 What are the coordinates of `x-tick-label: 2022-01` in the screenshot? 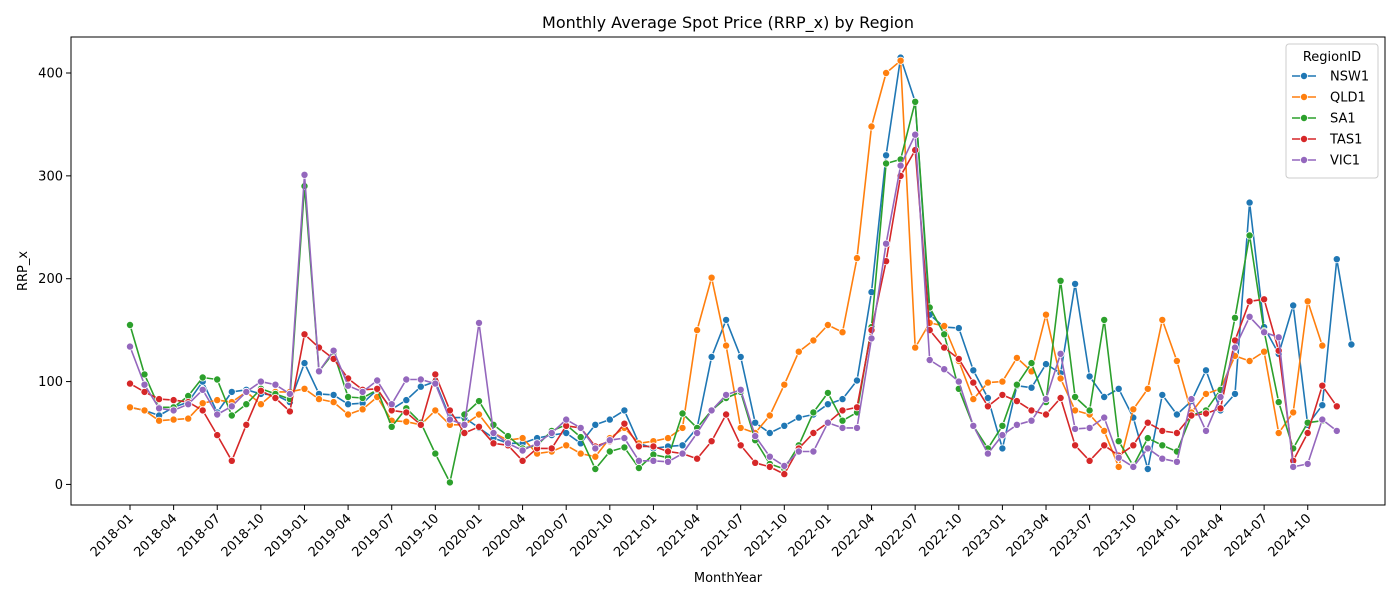 It's located at (810, 535).